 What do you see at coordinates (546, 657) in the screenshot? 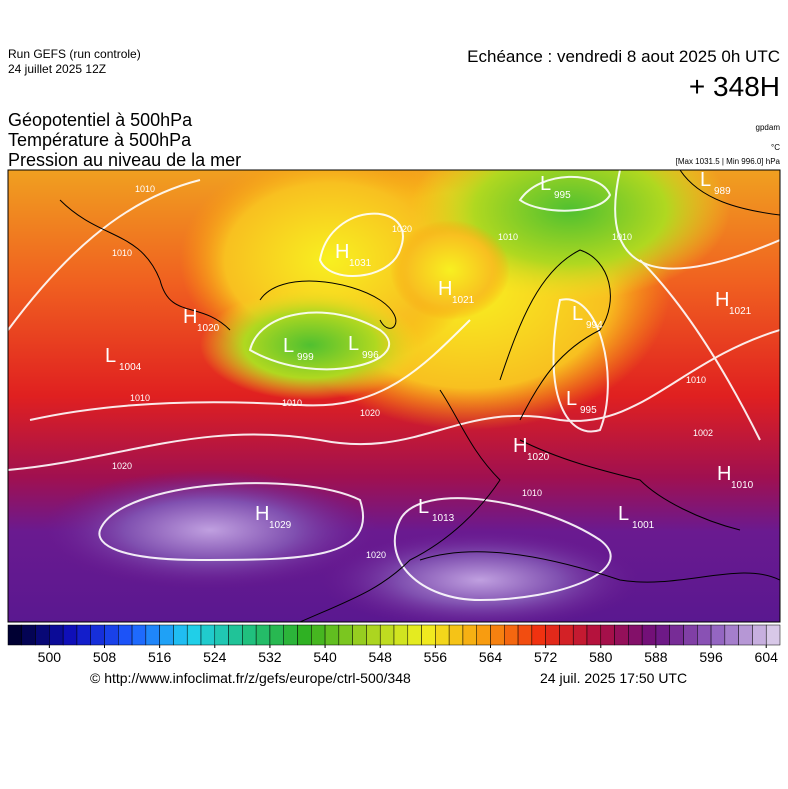
I see `colorbar-tick-label: 572` at bounding box center [546, 657].